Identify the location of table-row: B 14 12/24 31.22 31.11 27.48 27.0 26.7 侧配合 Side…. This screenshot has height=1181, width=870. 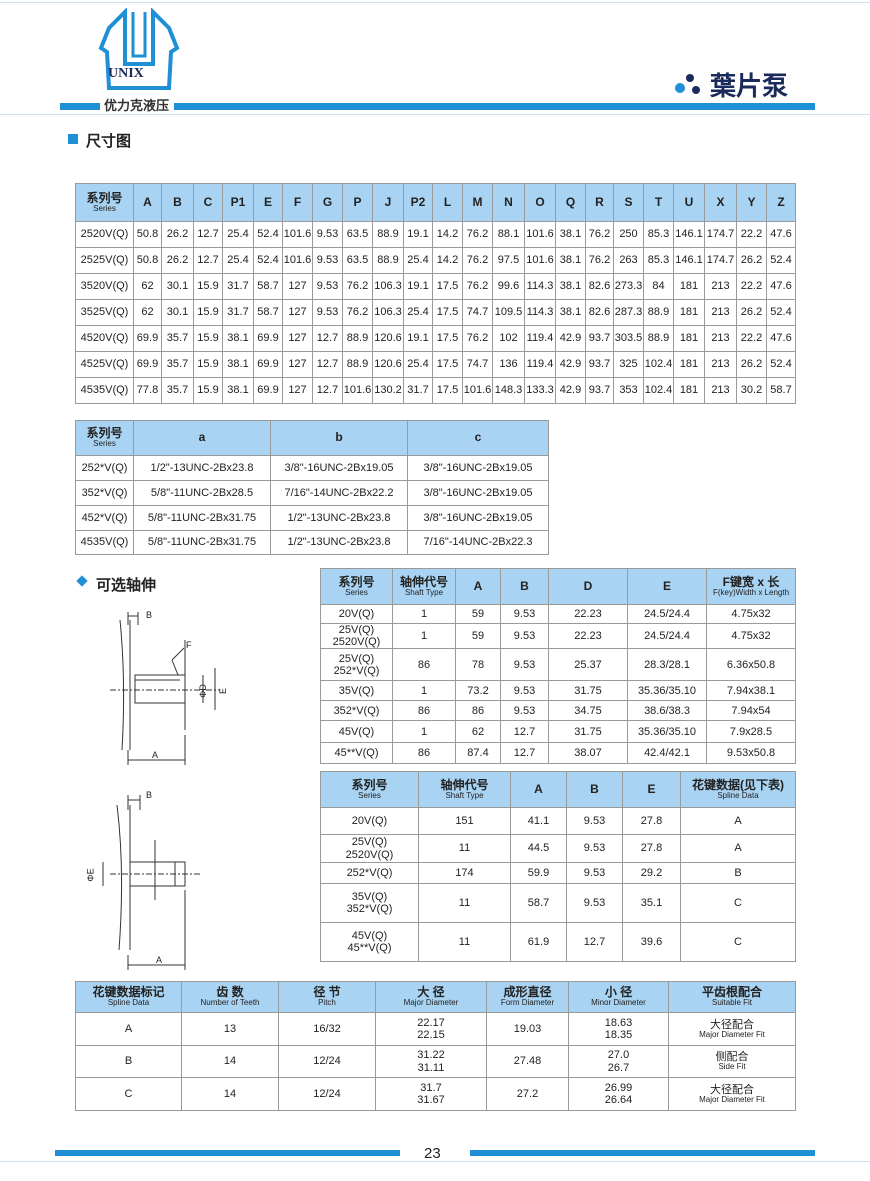
(435, 1061).